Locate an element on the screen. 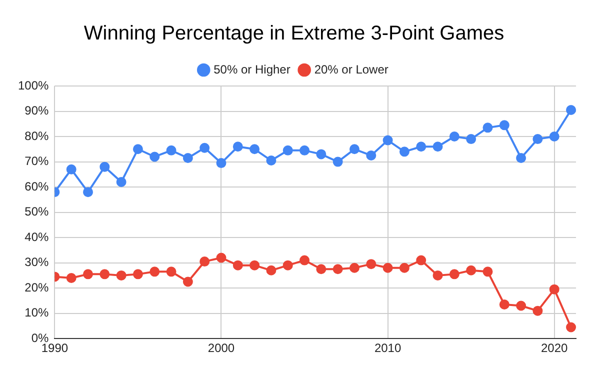 The width and height of the screenshot is (600, 371). y-tick-label: 80% is located at coordinates (37, 135).